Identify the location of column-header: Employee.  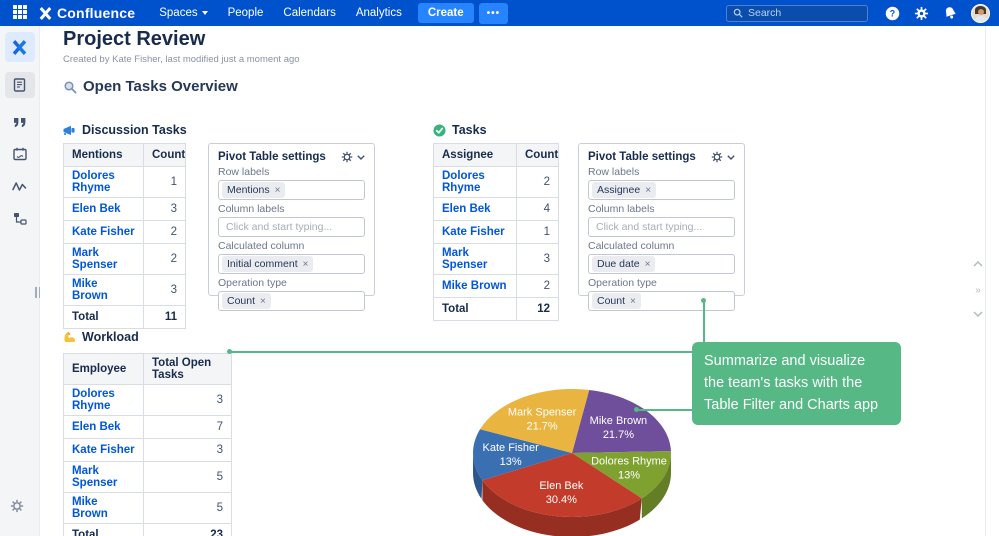
(103, 369).